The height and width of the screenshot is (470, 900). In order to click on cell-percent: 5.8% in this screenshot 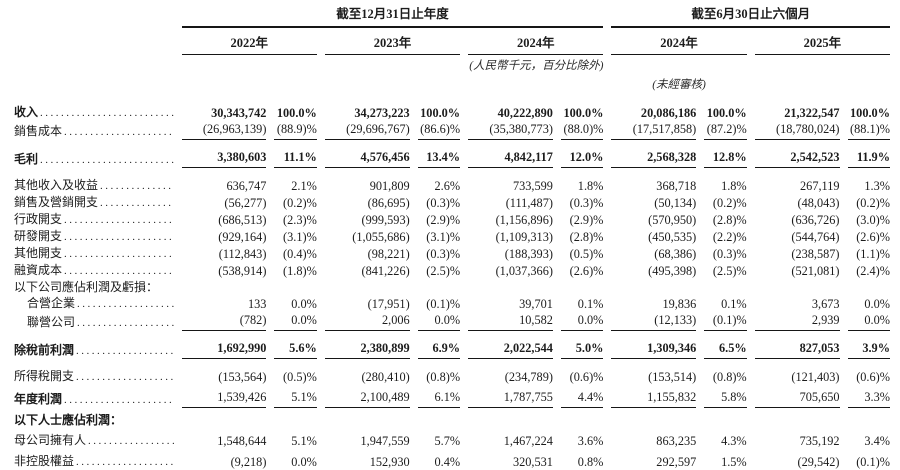, I will do `click(725, 396)`.